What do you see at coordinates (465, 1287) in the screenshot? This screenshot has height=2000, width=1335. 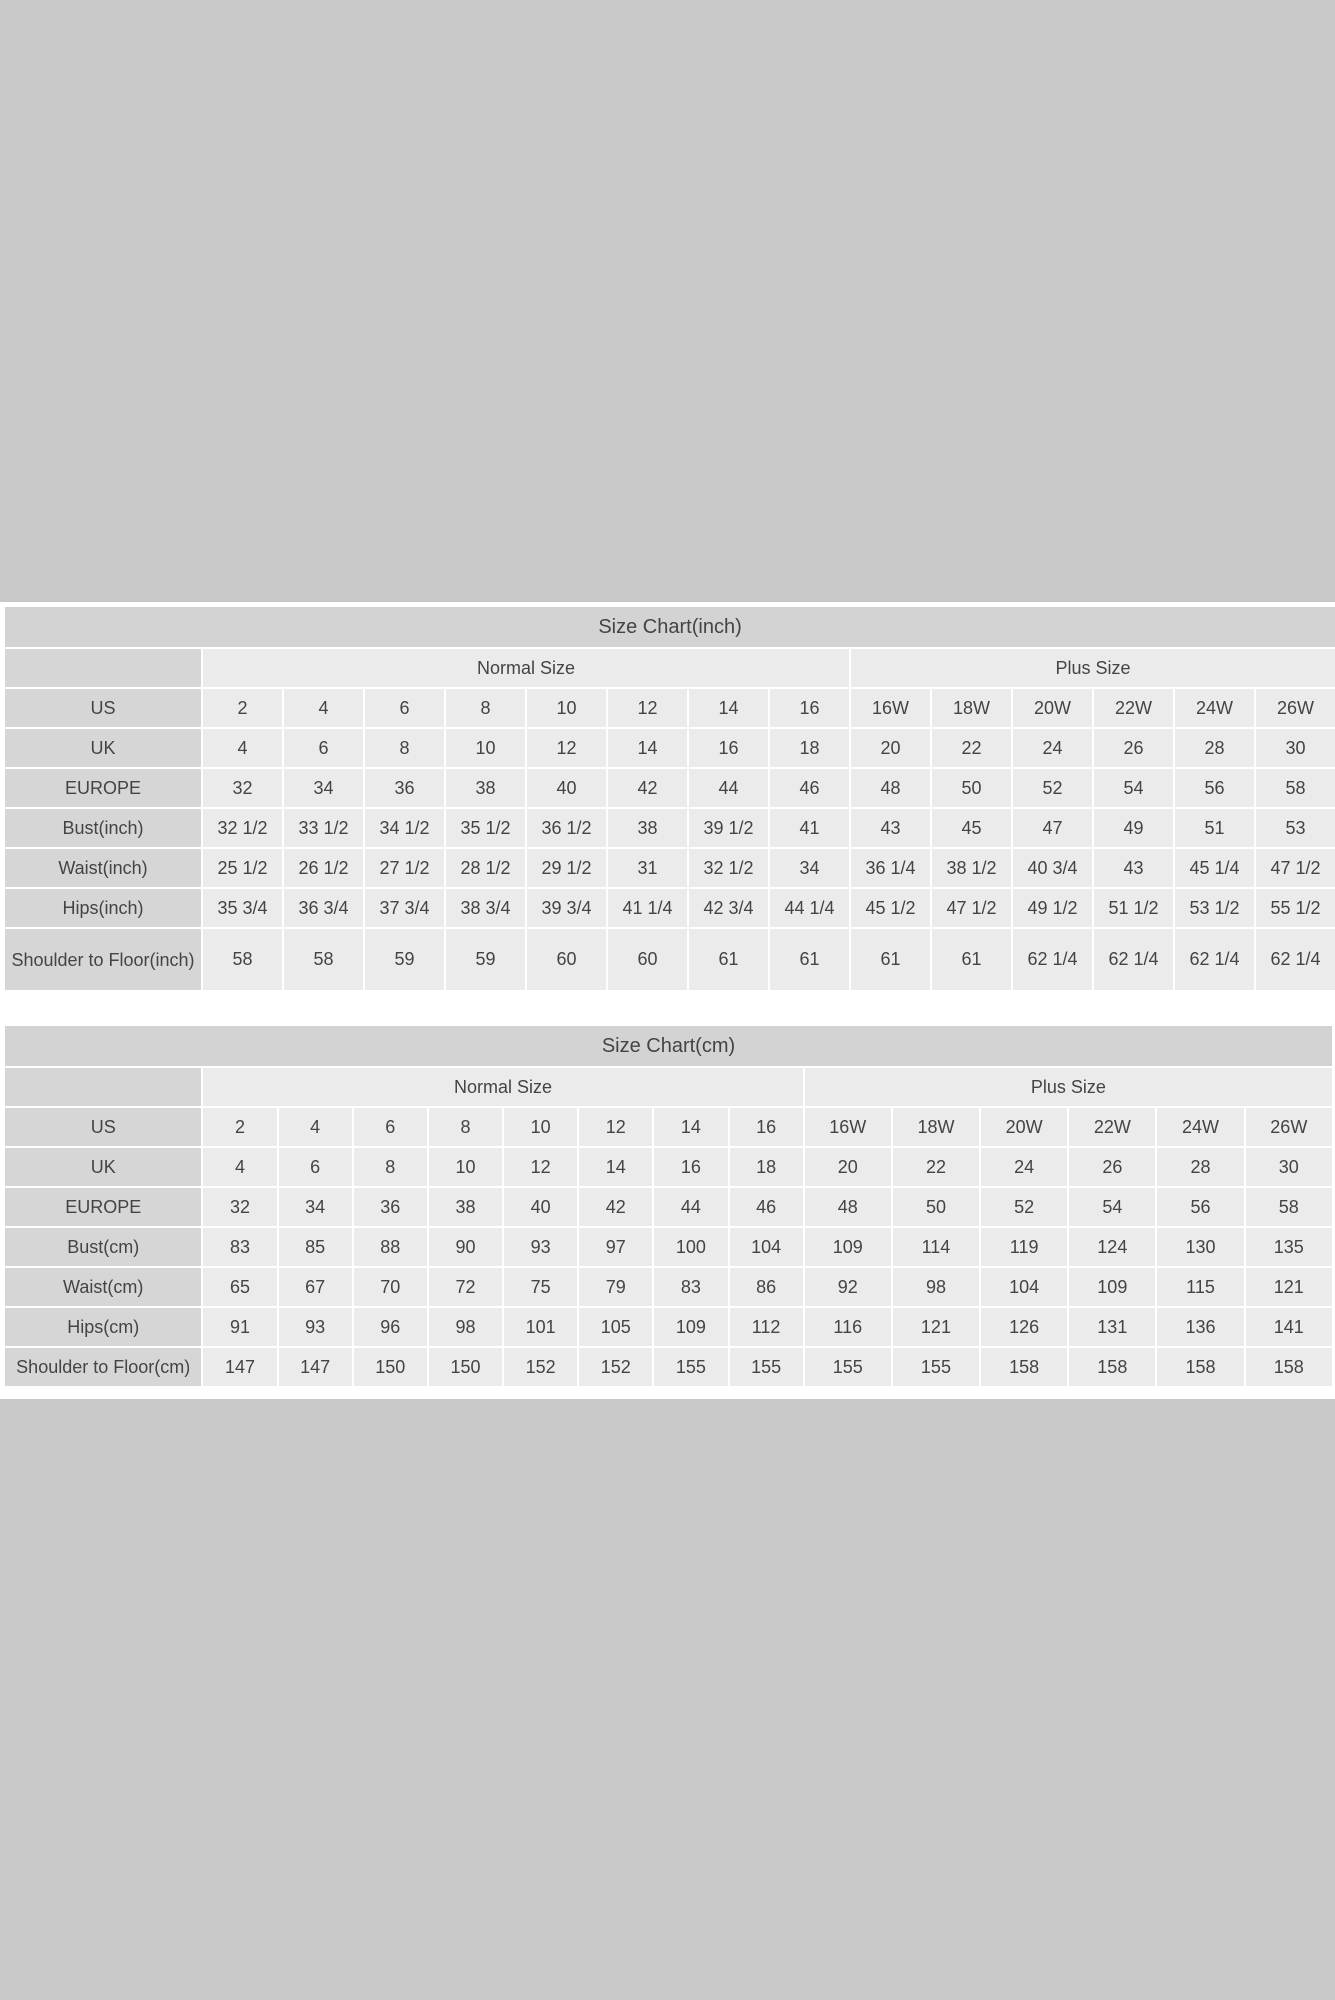 I see `table-cell: 72` at bounding box center [465, 1287].